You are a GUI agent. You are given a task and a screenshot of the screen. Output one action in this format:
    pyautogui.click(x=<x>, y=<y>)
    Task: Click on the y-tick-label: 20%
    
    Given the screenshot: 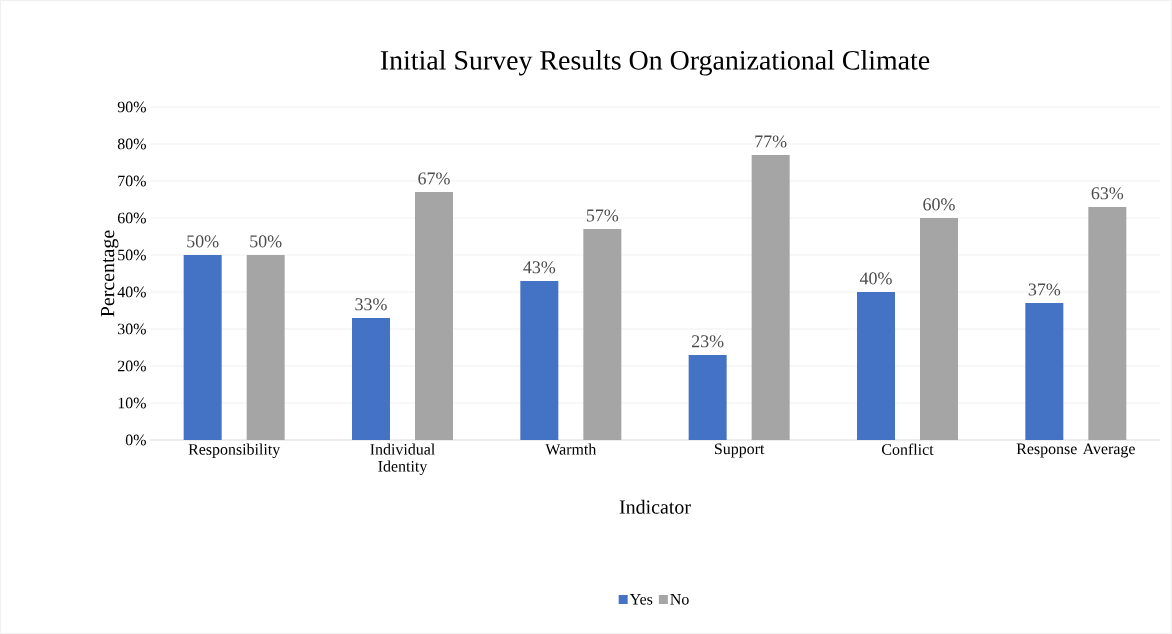 What is the action you would take?
    pyautogui.click(x=131, y=366)
    